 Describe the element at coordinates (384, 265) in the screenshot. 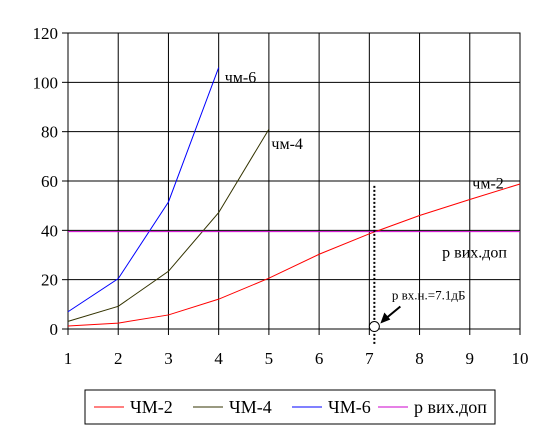

I see `overlay` at that location.